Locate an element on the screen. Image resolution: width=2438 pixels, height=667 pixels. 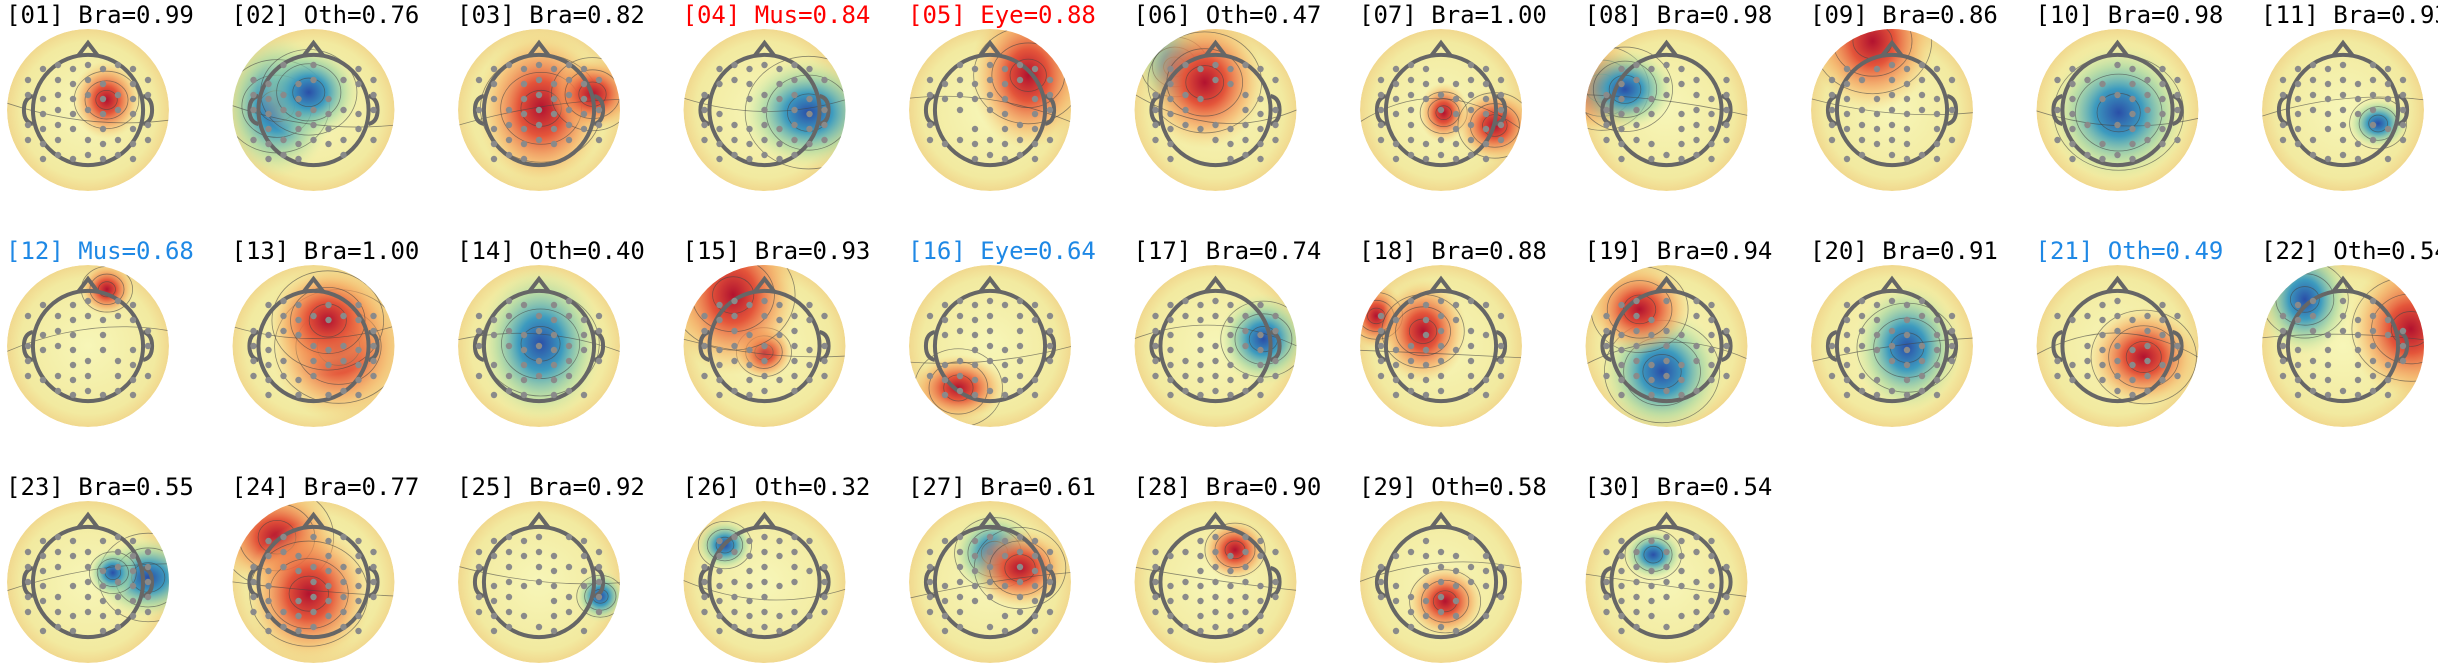
topomap-field is located at coordinates (1666, 110).